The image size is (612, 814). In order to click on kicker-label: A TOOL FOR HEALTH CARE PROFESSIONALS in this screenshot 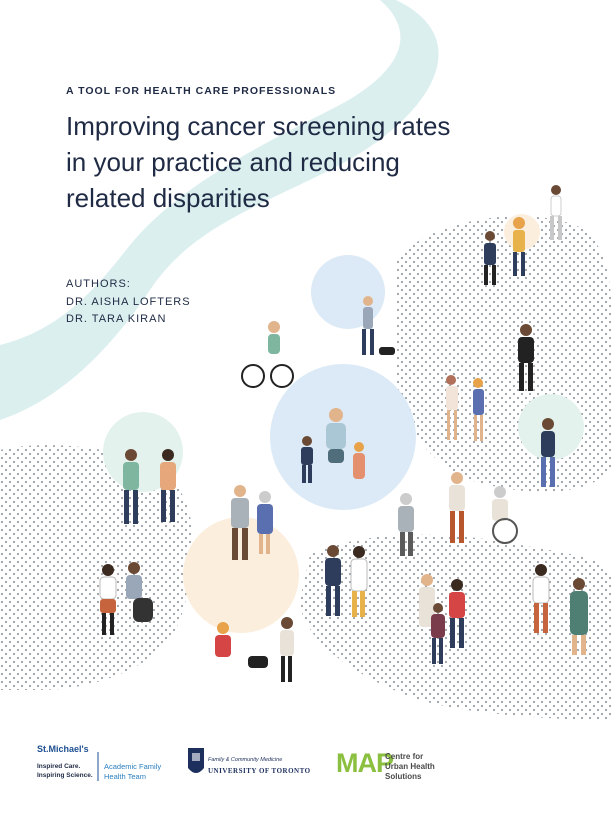, I will do `click(201, 91)`.